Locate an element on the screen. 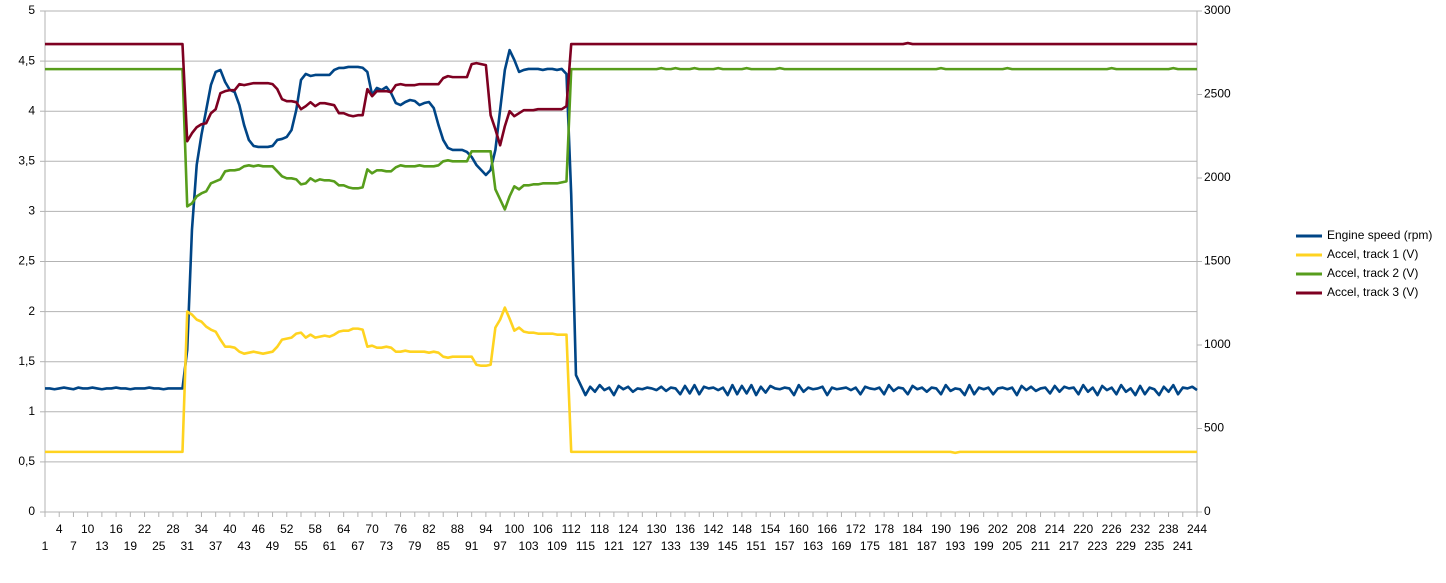 The width and height of the screenshot is (1446, 583). y2-tick-label: 2500 is located at coordinates (1217, 94).